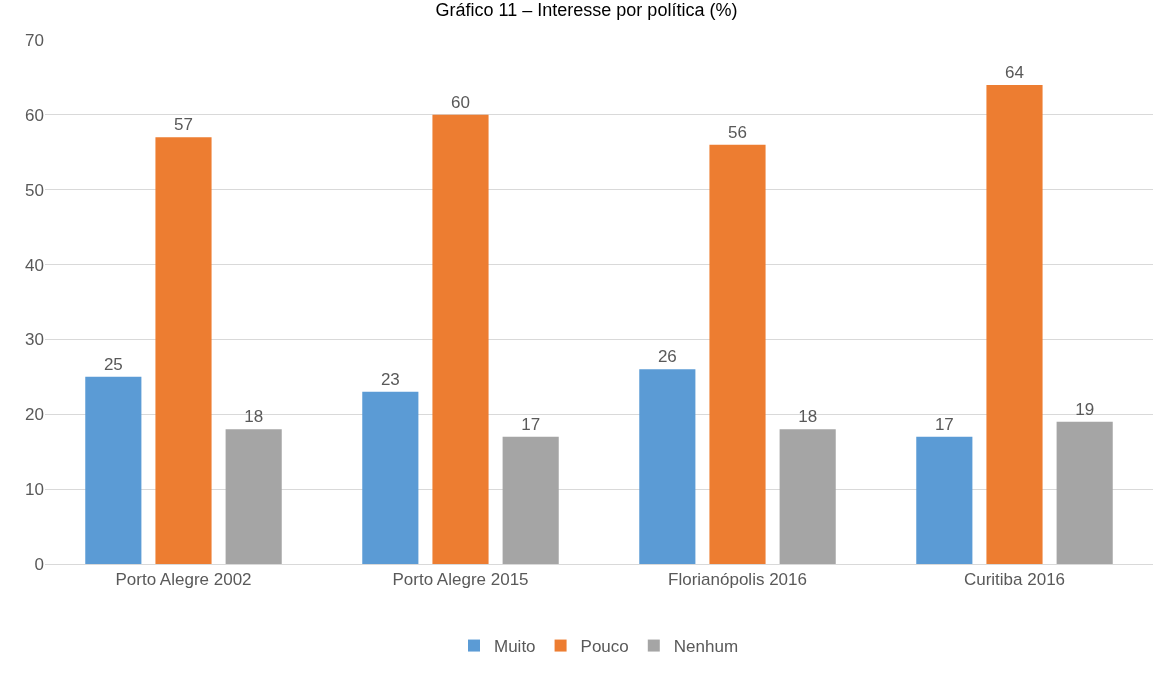 The height and width of the screenshot is (675, 1173). I want to click on data-label: 19, so click(1085, 409).